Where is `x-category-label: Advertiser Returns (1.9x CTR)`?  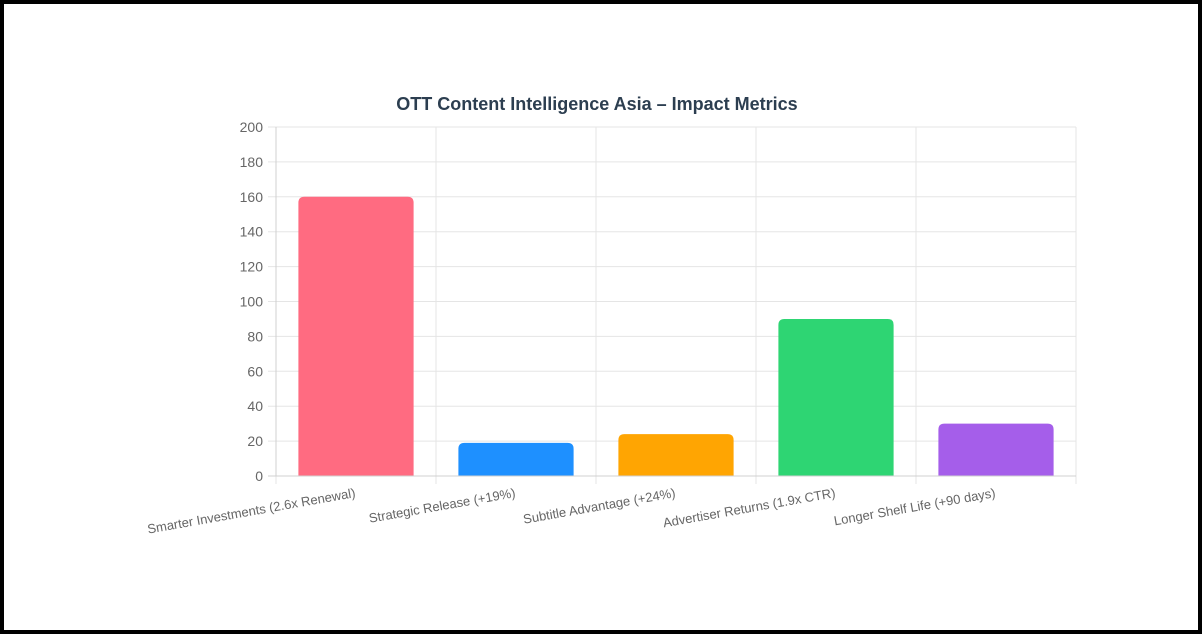 x-category-label: Advertiser Returns (1.9x CTR) is located at coordinates (749, 507).